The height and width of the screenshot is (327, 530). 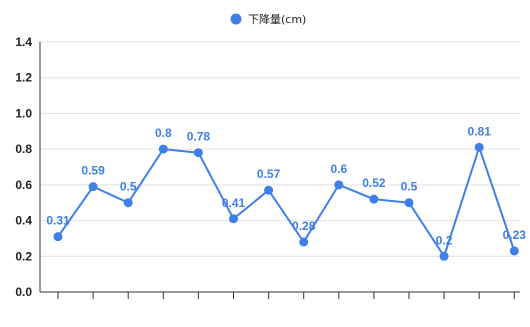 I want to click on data-label: 0.28, so click(x=304, y=226).